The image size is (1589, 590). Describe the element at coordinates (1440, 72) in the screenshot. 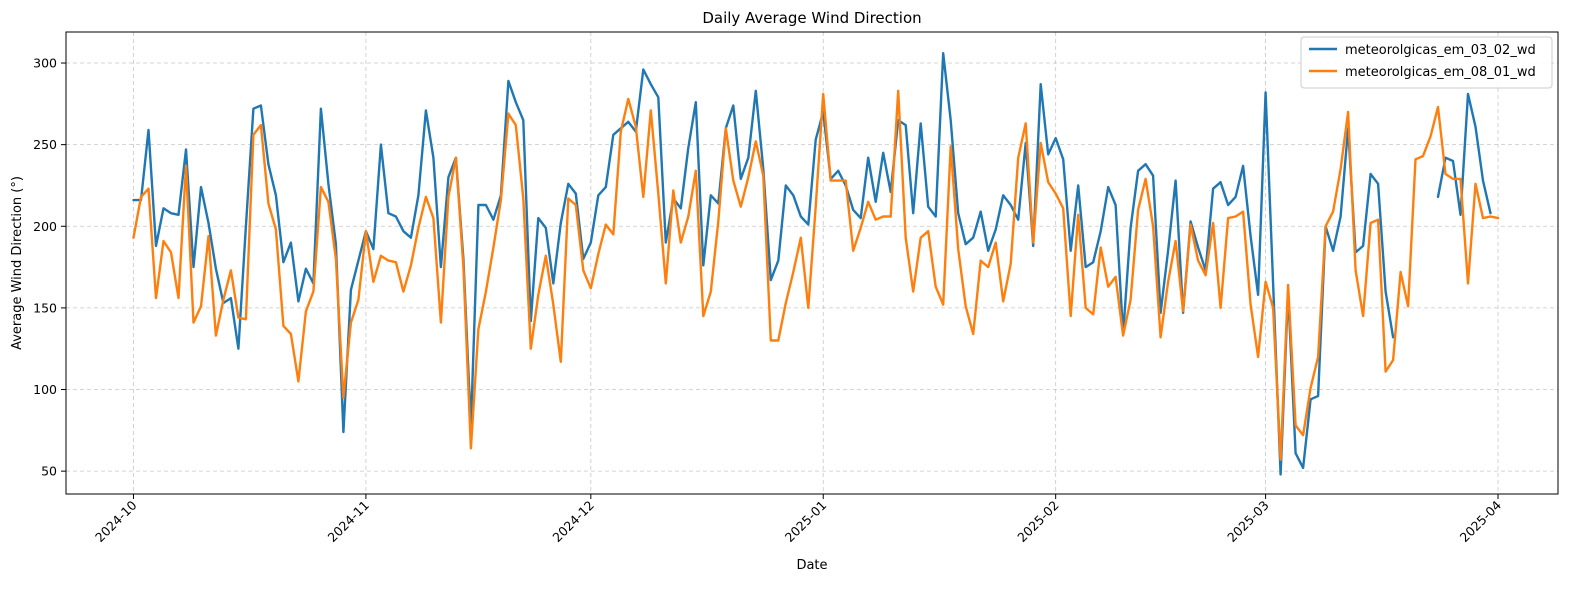

I see `legend-label-series-2: meteorolgicas_em_08_01_wd` at that location.